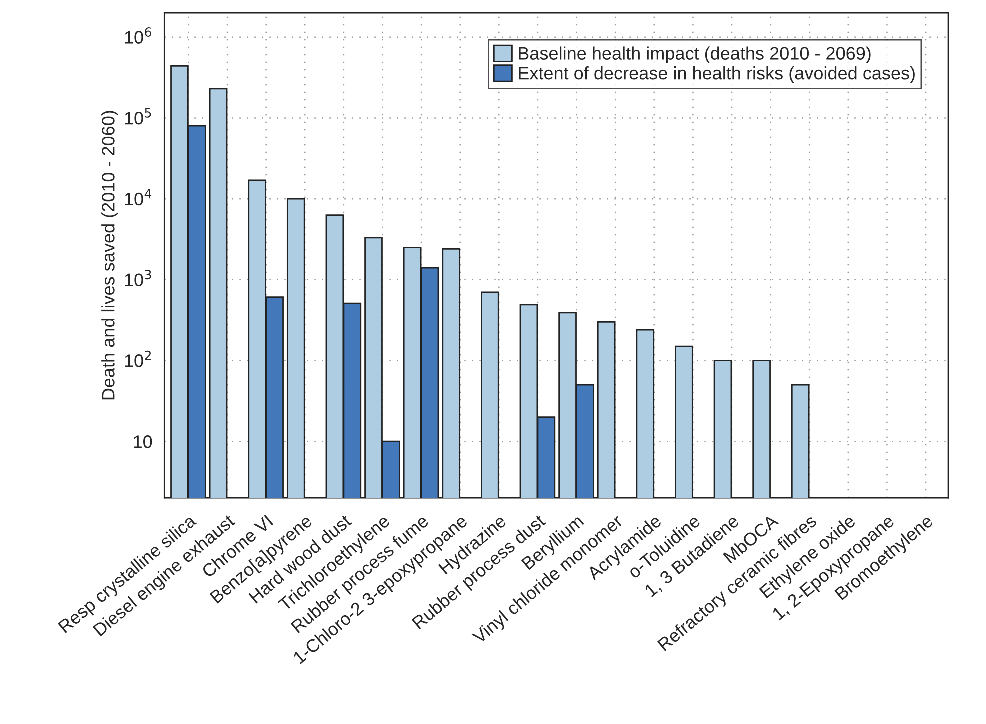  Describe the element at coordinates (138, 116) in the screenshot. I see `y-tick-label: 10$^{5}$` at that location.